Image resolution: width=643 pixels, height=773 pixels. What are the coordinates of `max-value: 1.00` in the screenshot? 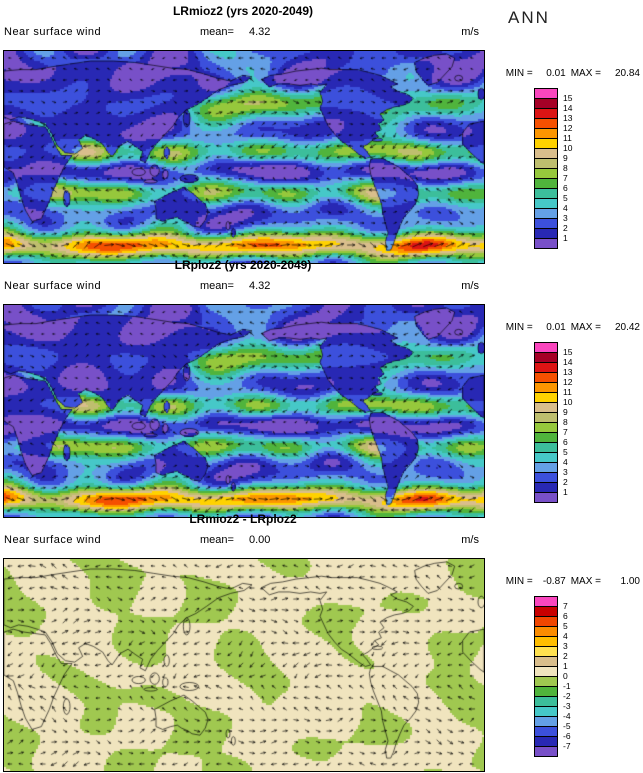 It's located at (630, 581).